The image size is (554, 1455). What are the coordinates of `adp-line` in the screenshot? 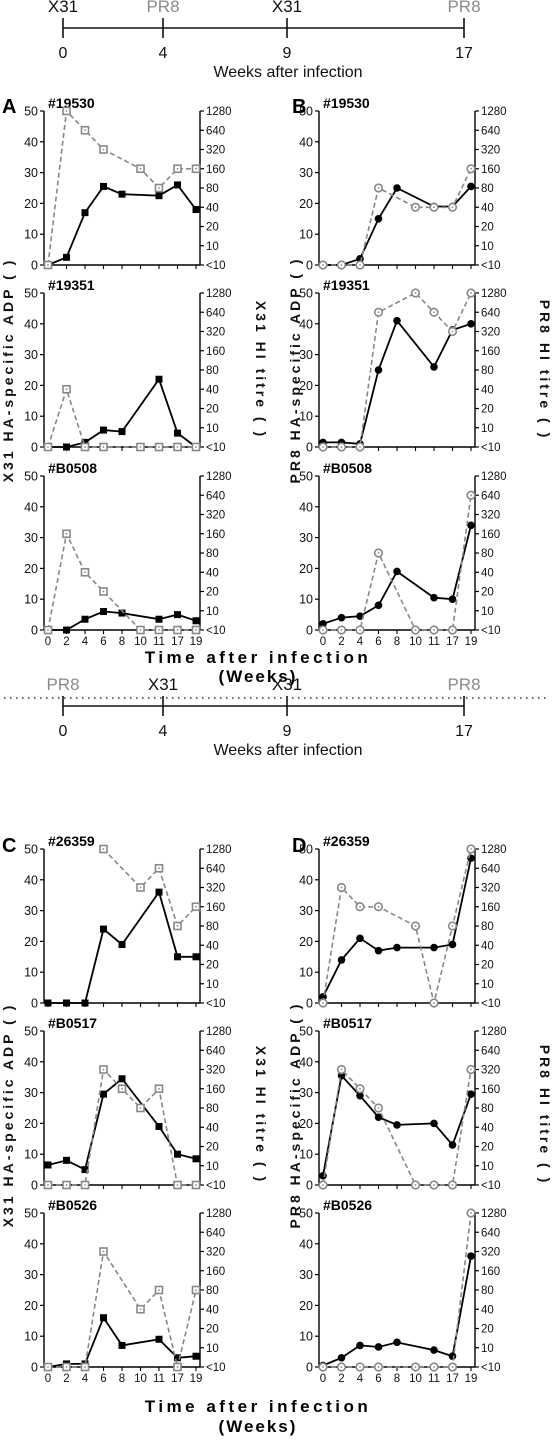 It's located at (397, 1124).